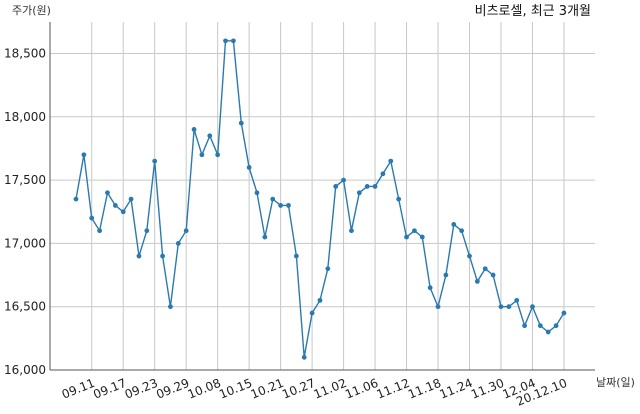 The height and width of the screenshot is (414, 640). I want to click on x-axis-label: 날짜(일), so click(615, 382).